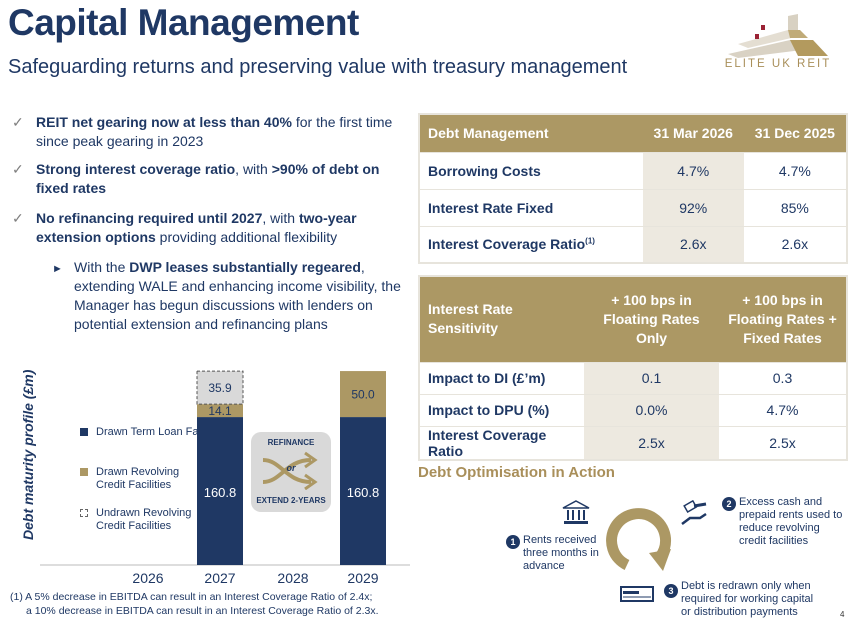  Describe the element at coordinates (778, 64) in the screenshot. I see `logo-text: ELITE UK REIT` at that location.